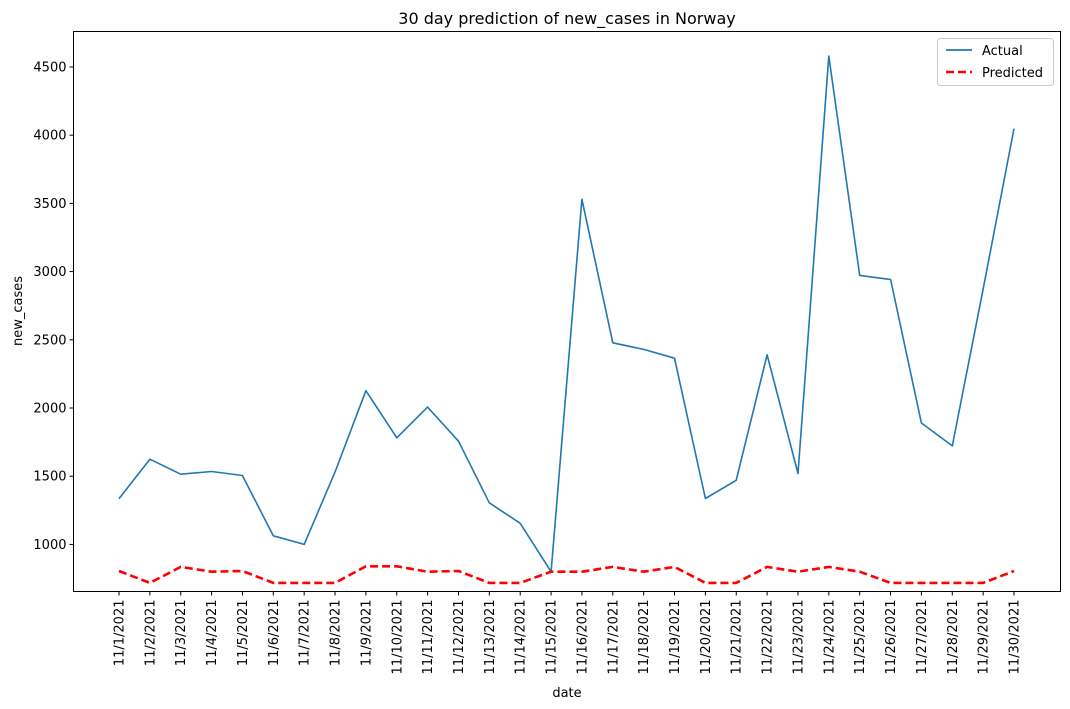  I want to click on x-tick-label: 11/18/2021, so click(644, 637).